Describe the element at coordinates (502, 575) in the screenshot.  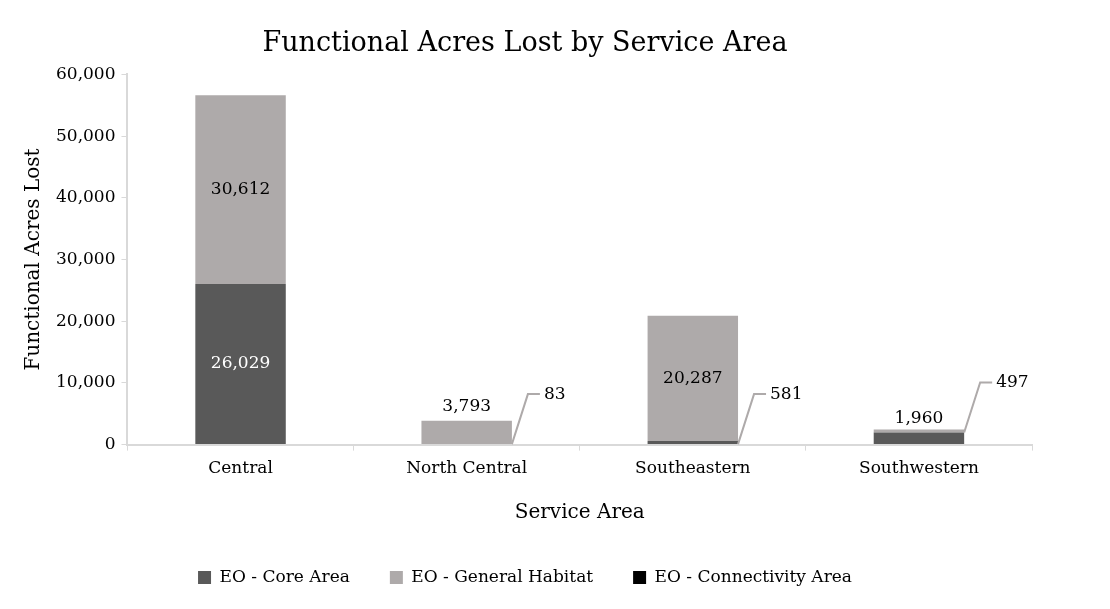
I see `legend-label: EO - General Habitat` at that location.